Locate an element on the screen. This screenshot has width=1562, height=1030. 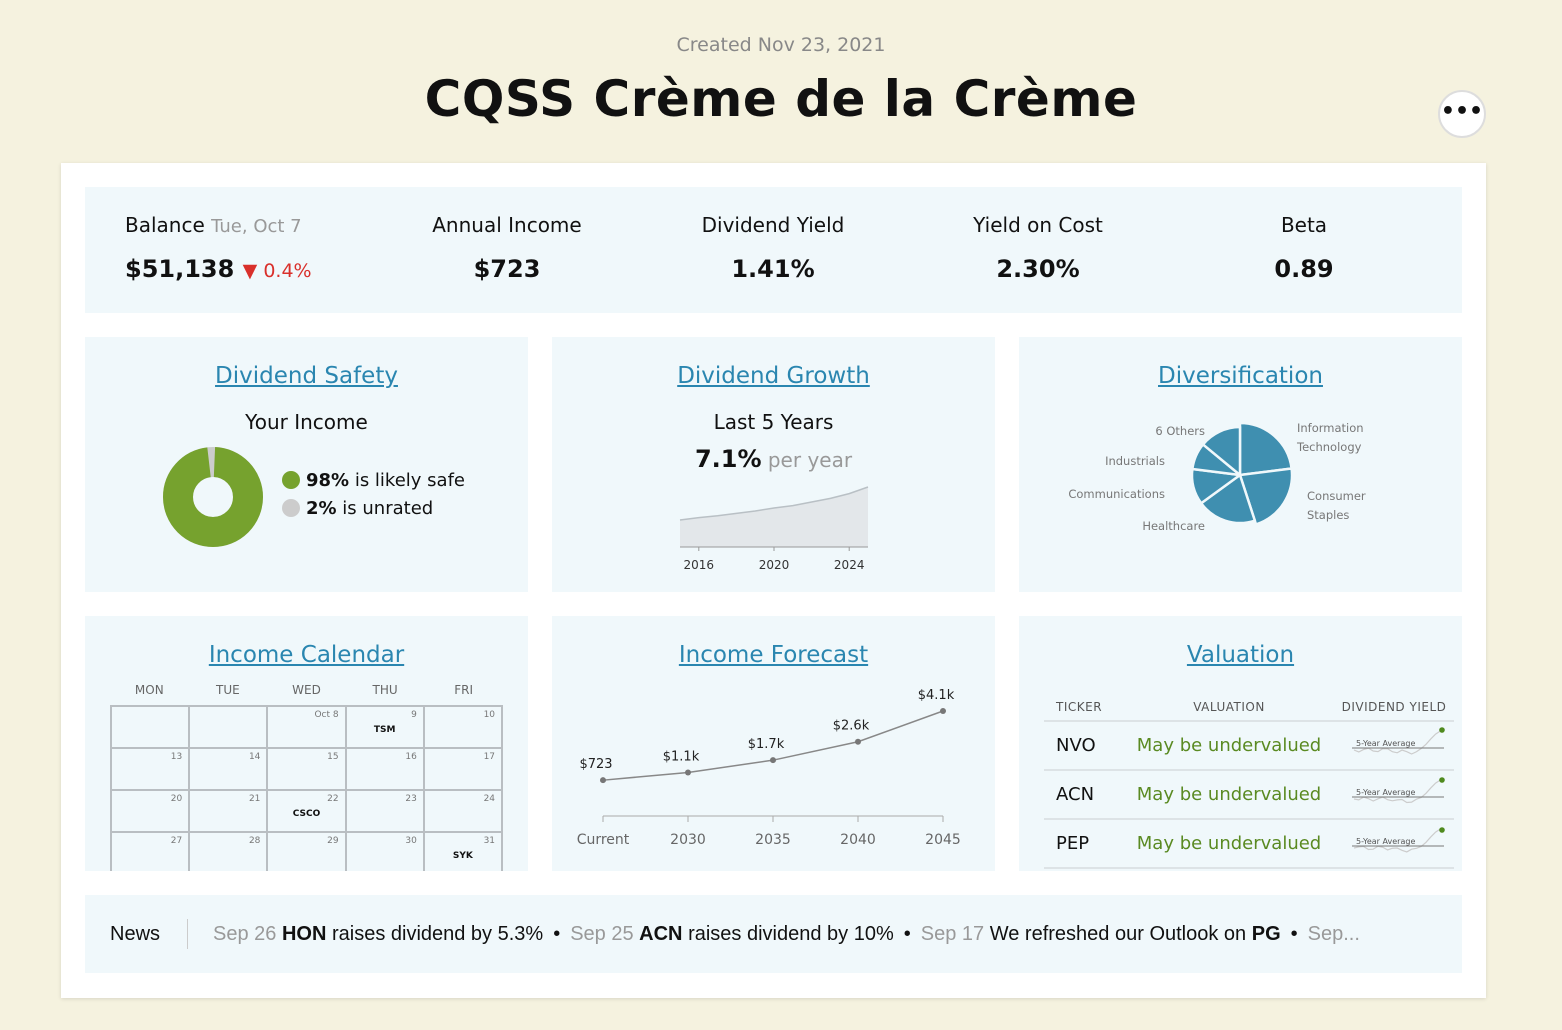
calendar-cell: 30 is located at coordinates (386, 852).